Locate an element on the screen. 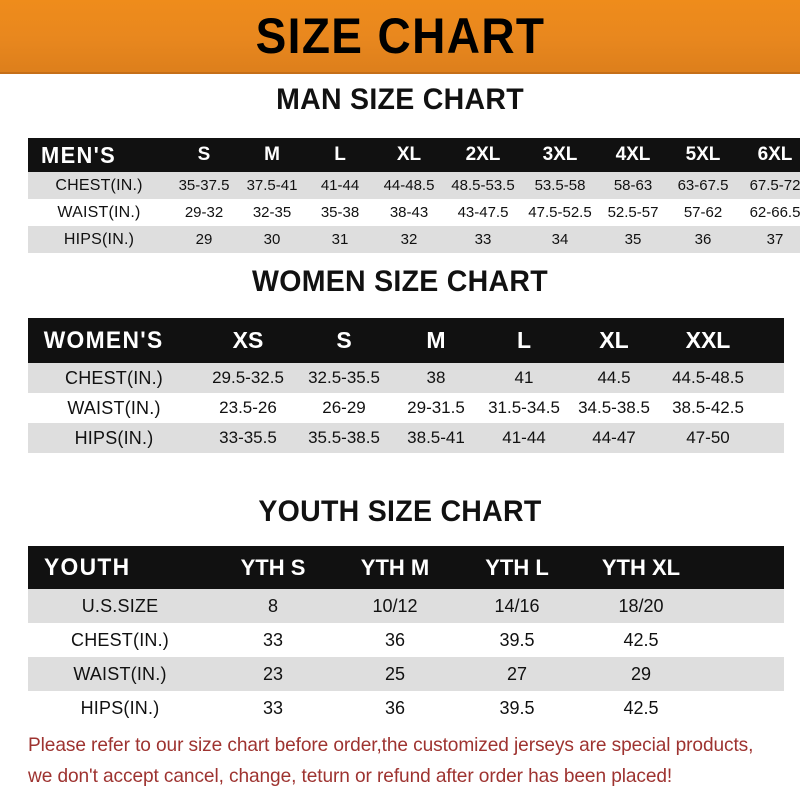 The height and width of the screenshot is (800, 800). women-row-label-header: WOMEN'S is located at coordinates (103, 340).